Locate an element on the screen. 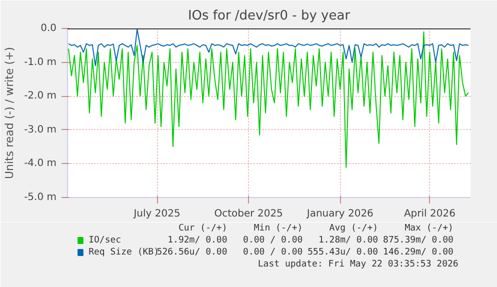 This screenshot has height=287, width=497. text: 875.39m/ 0.00 is located at coordinates (418, 241).